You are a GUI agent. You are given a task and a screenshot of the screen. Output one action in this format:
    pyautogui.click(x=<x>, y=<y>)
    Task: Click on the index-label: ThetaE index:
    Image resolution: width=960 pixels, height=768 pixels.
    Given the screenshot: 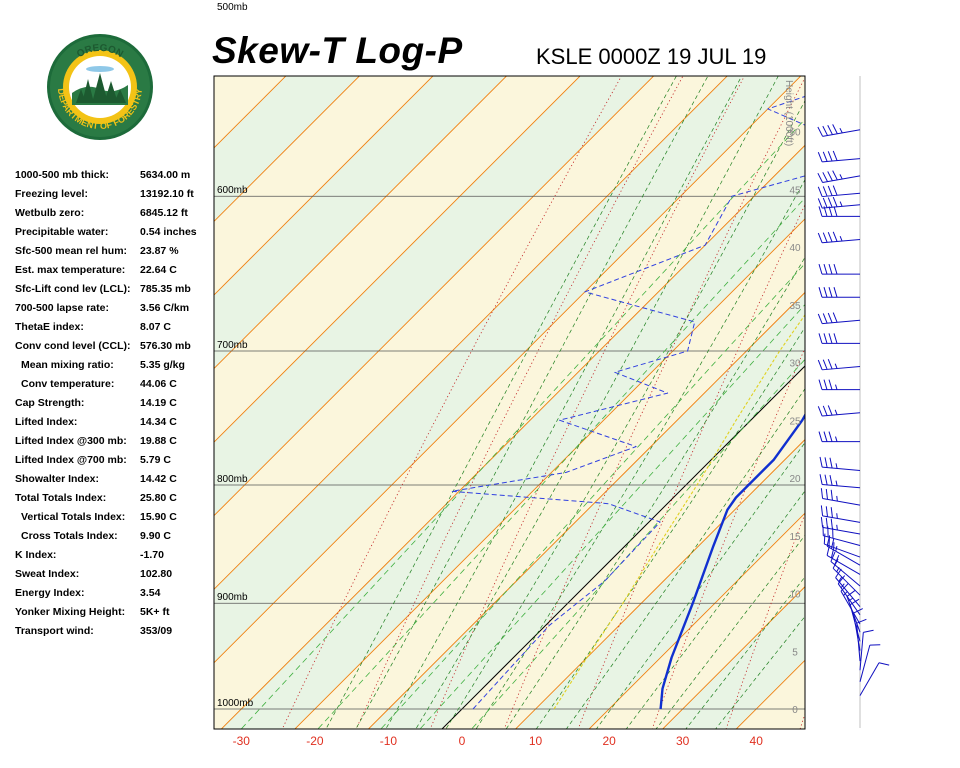 What is the action you would take?
    pyautogui.click(x=49, y=327)
    